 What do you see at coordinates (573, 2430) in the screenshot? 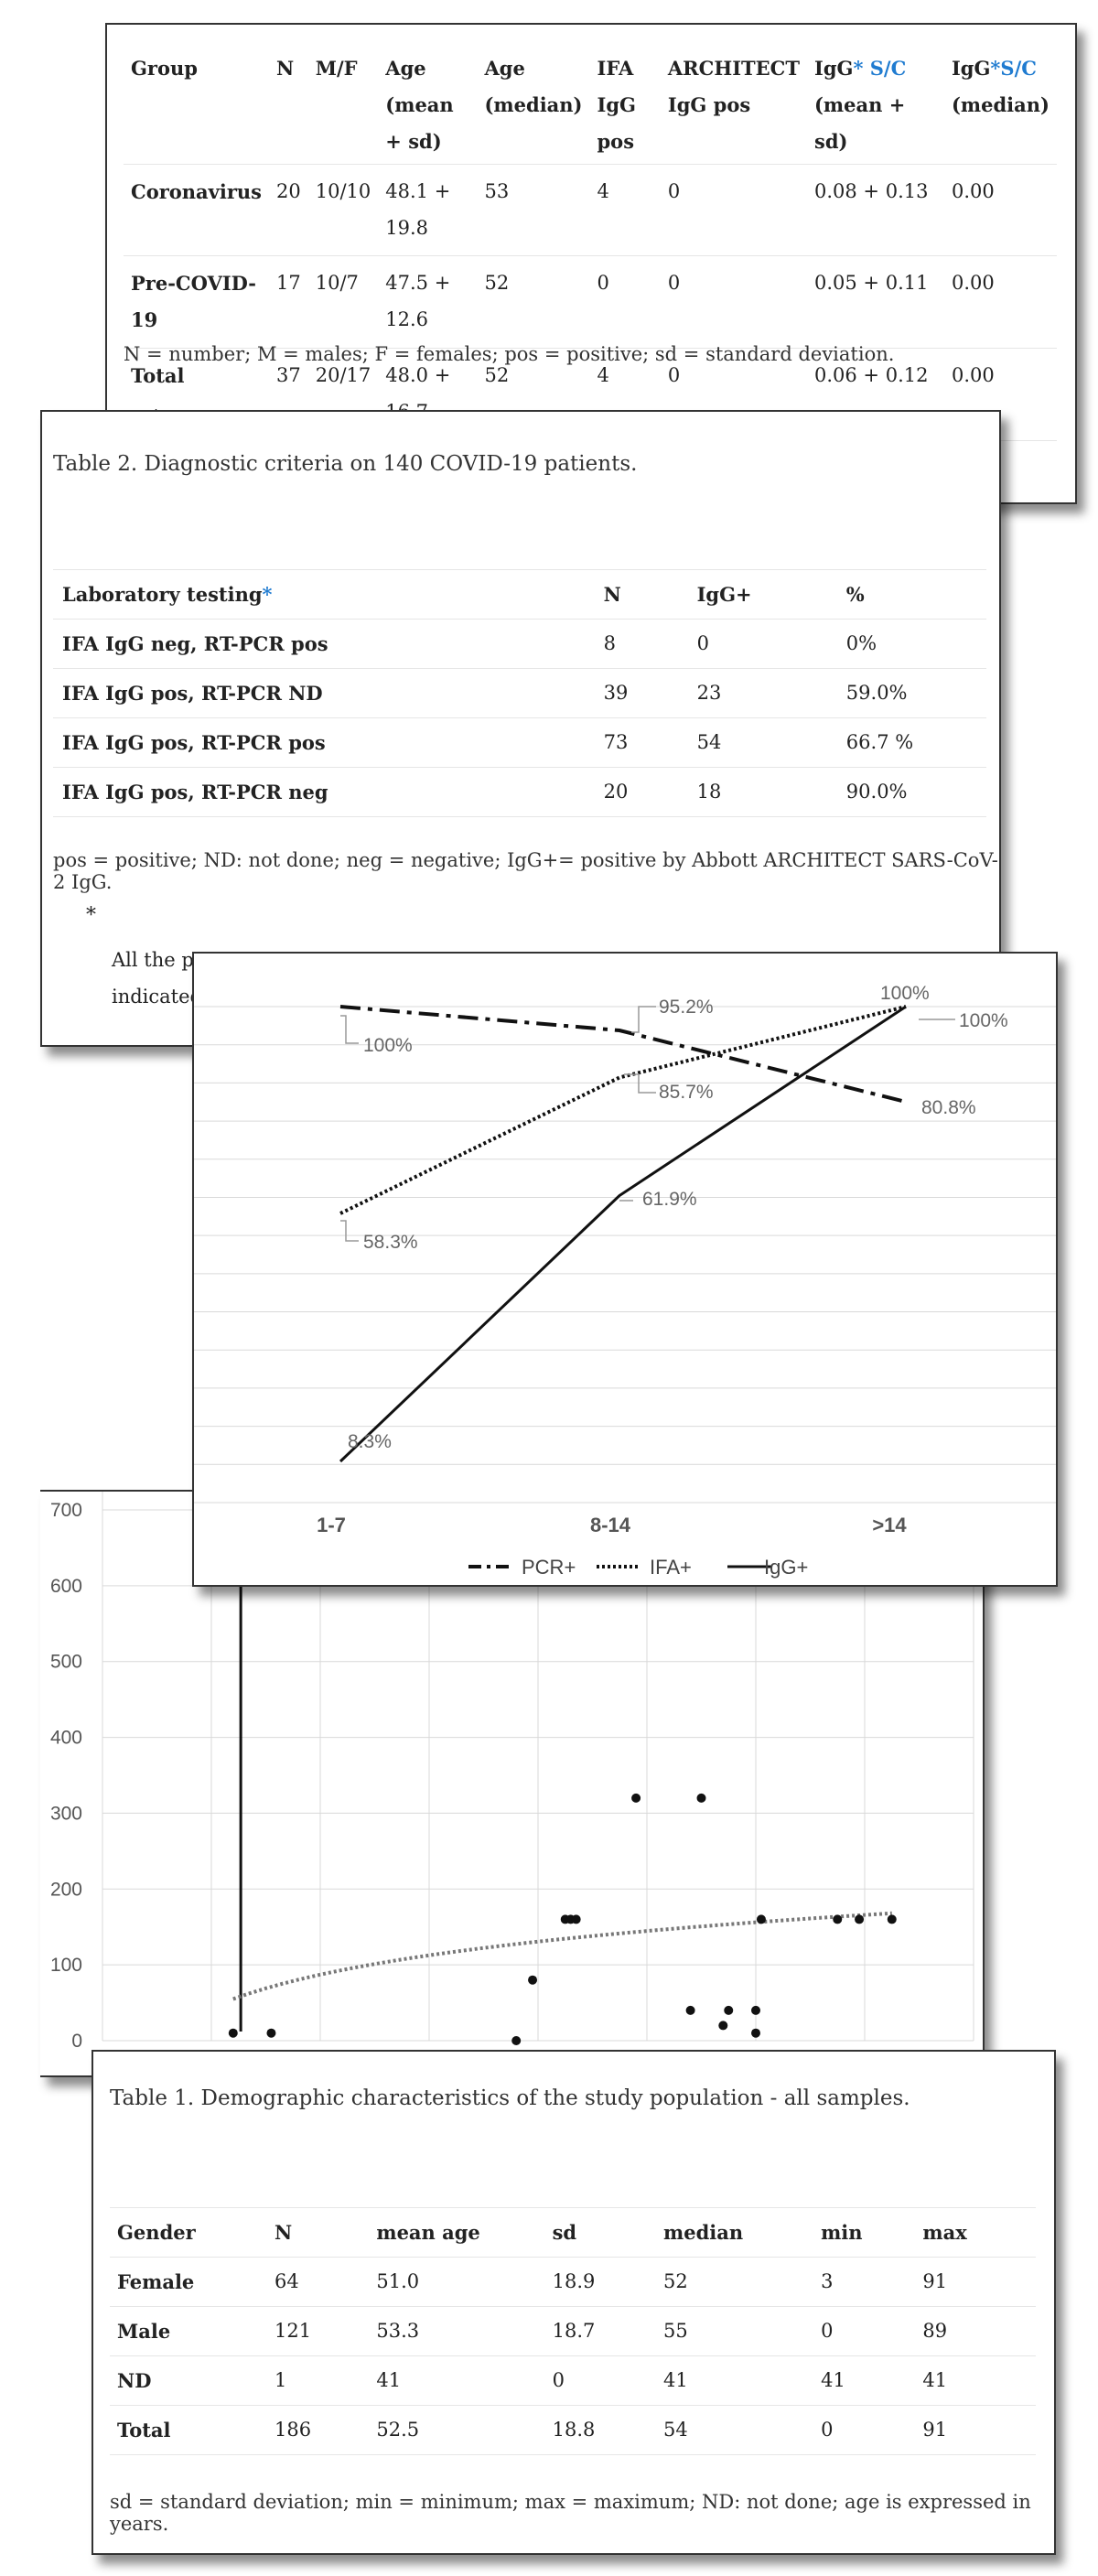
I see `table1-row: Total 186 52.5 18.8 54 0 91` at bounding box center [573, 2430].